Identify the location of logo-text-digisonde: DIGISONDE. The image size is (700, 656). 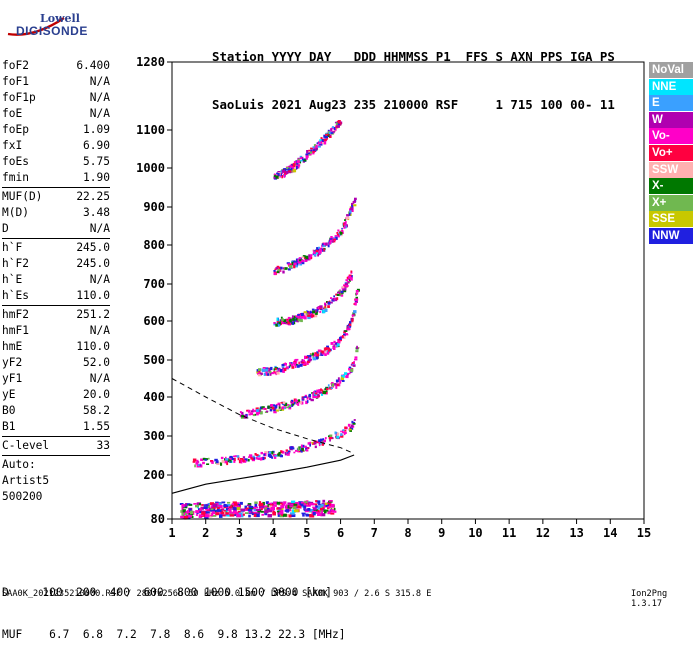
(52, 31).